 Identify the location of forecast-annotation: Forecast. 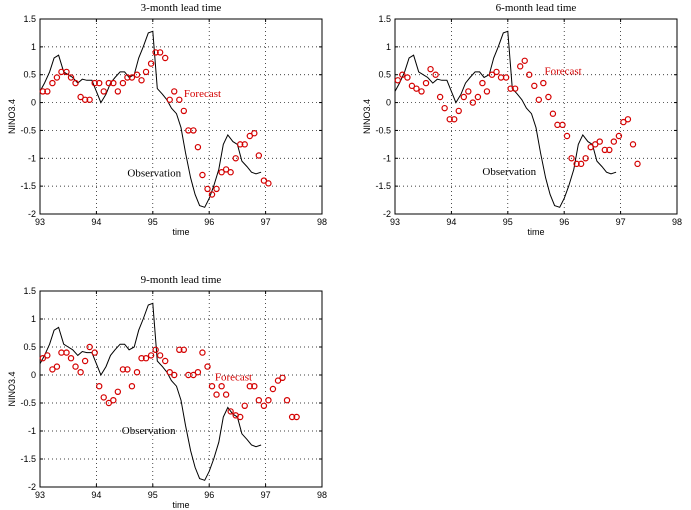
(202, 94).